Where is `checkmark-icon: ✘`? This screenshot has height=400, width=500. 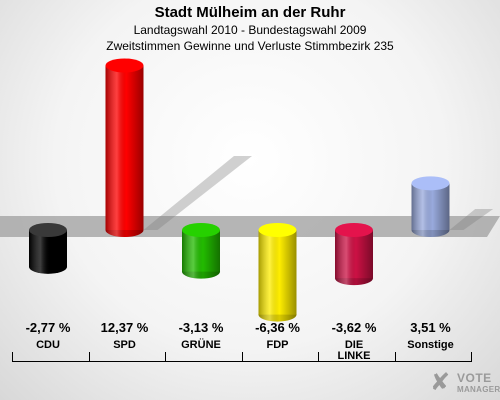 checkmark-icon: ✘ is located at coordinates (440, 382).